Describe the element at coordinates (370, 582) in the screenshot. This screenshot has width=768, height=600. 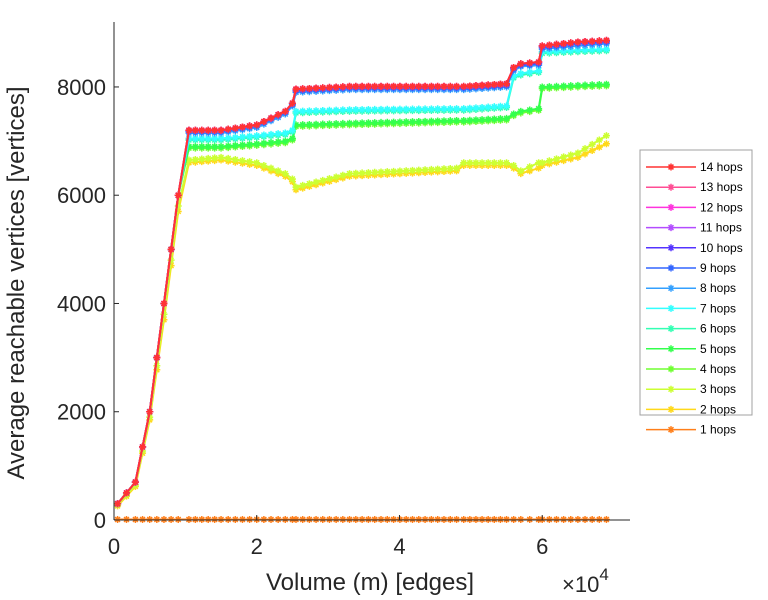
I see `x-axis-title: Volume (m) [edges]` at that location.